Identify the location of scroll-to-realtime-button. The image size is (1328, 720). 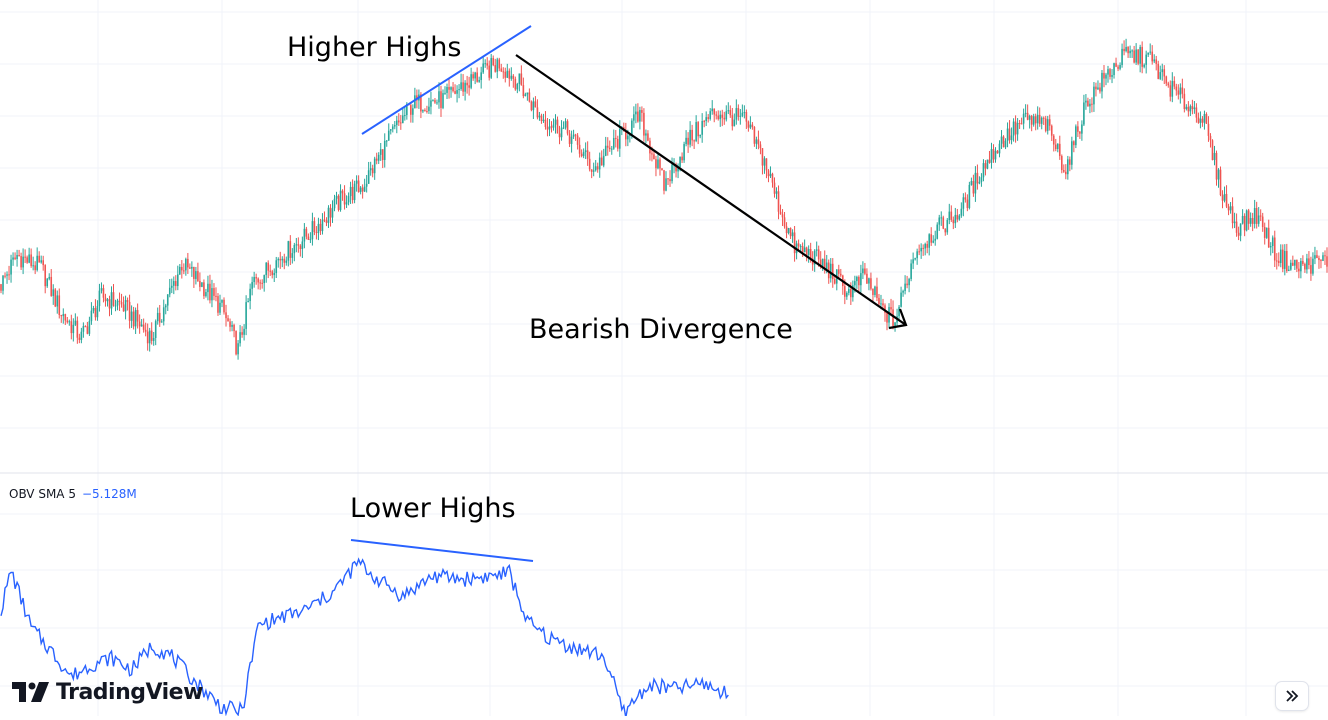
(1292, 696).